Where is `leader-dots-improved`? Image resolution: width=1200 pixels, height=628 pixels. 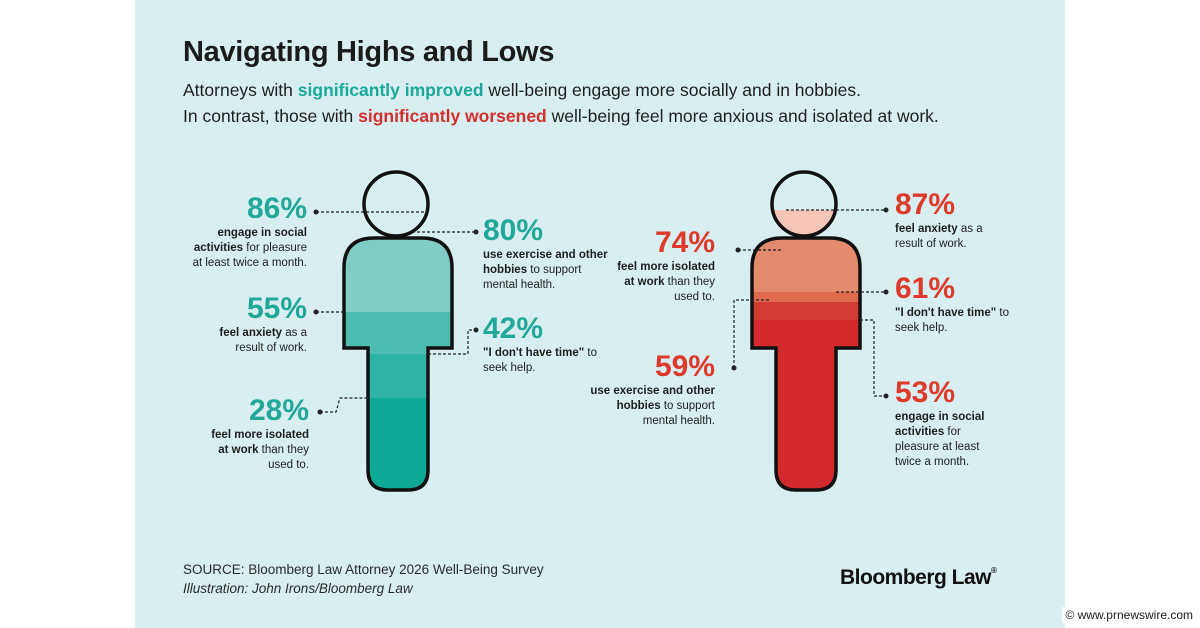
leader-dots-improved is located at coordinates (396, 312).